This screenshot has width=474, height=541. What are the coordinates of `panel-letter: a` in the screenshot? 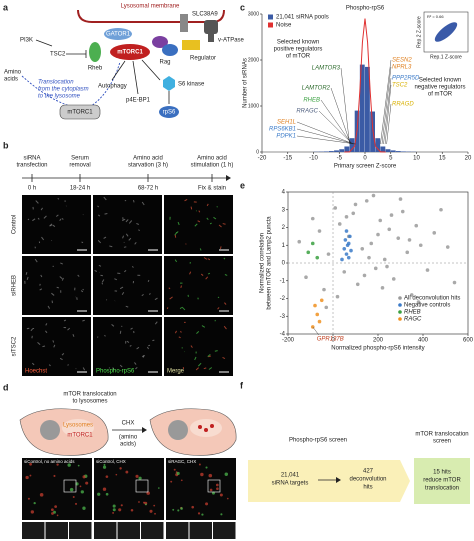 It's located at (6, 7).